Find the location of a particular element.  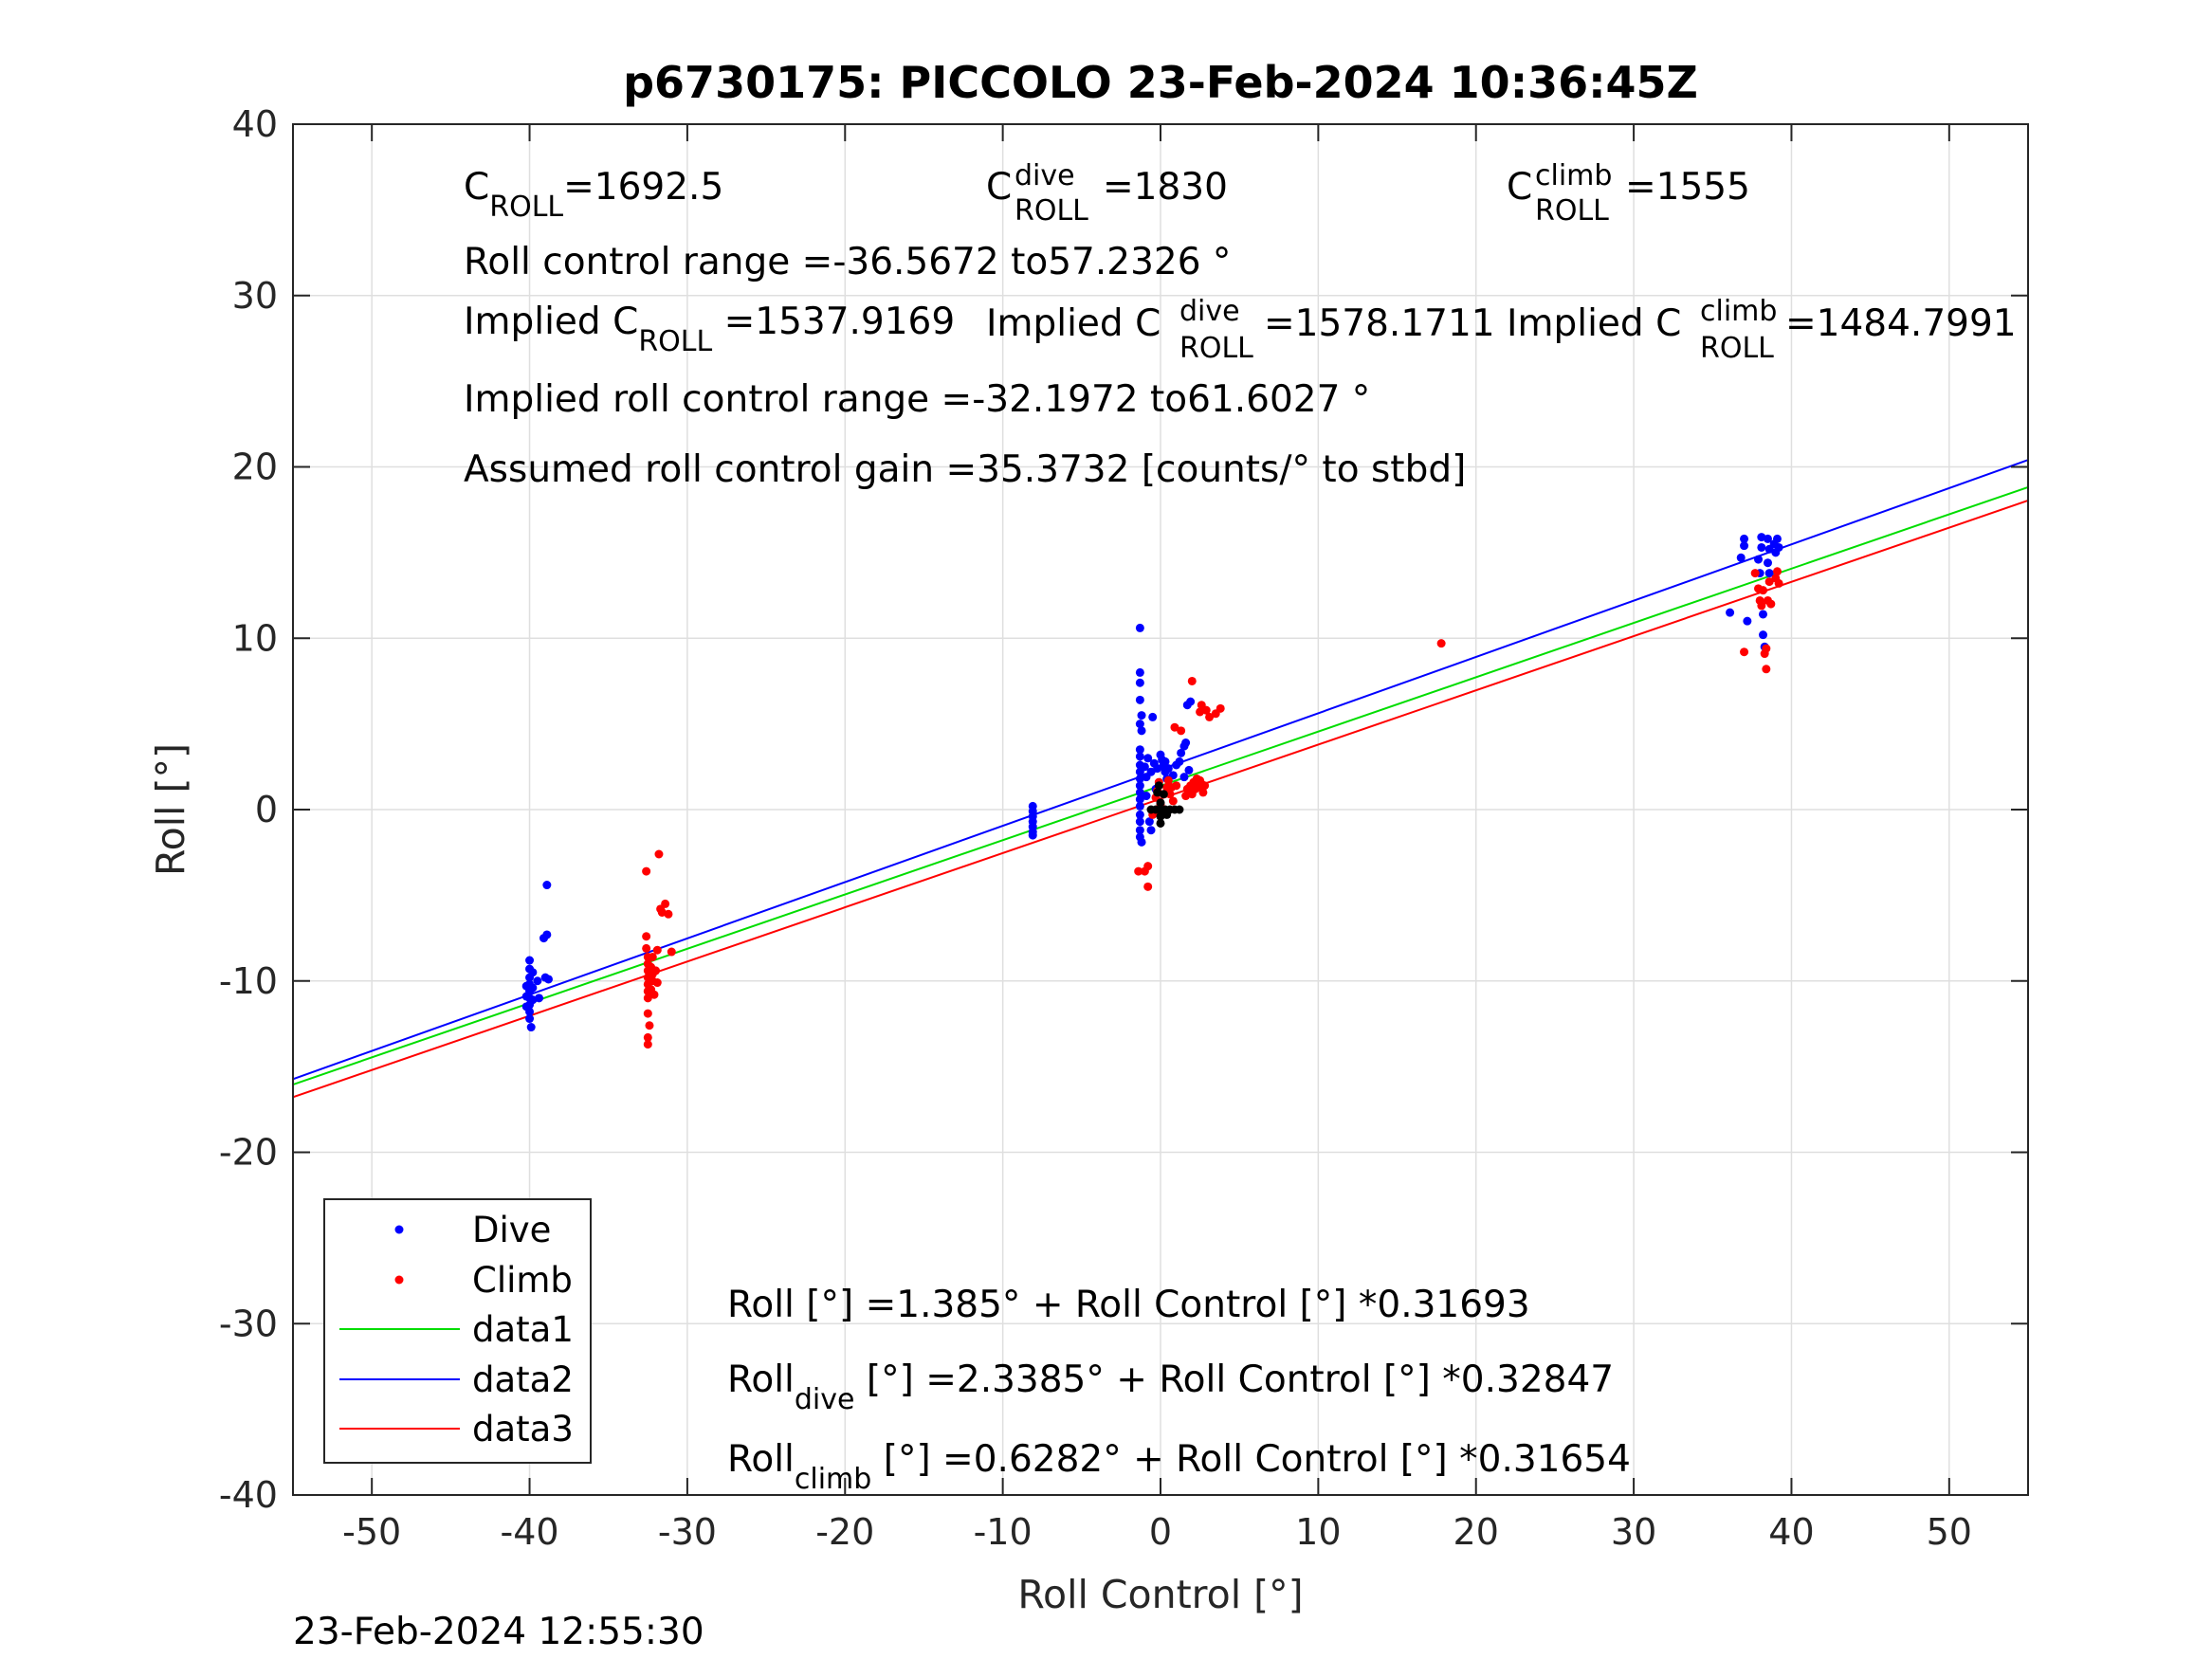

y-tick-label: -10 is located at coordinates (248, 981).